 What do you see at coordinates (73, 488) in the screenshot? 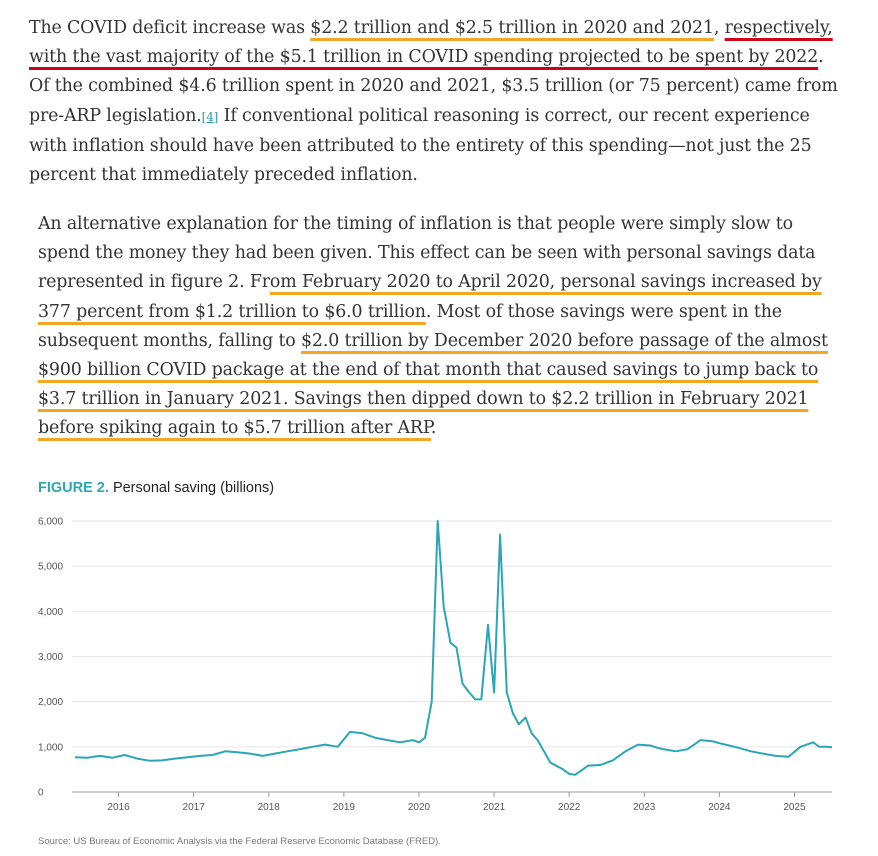
I see `figure-label: FIGURE 2.` at bounding box center [73, 488].